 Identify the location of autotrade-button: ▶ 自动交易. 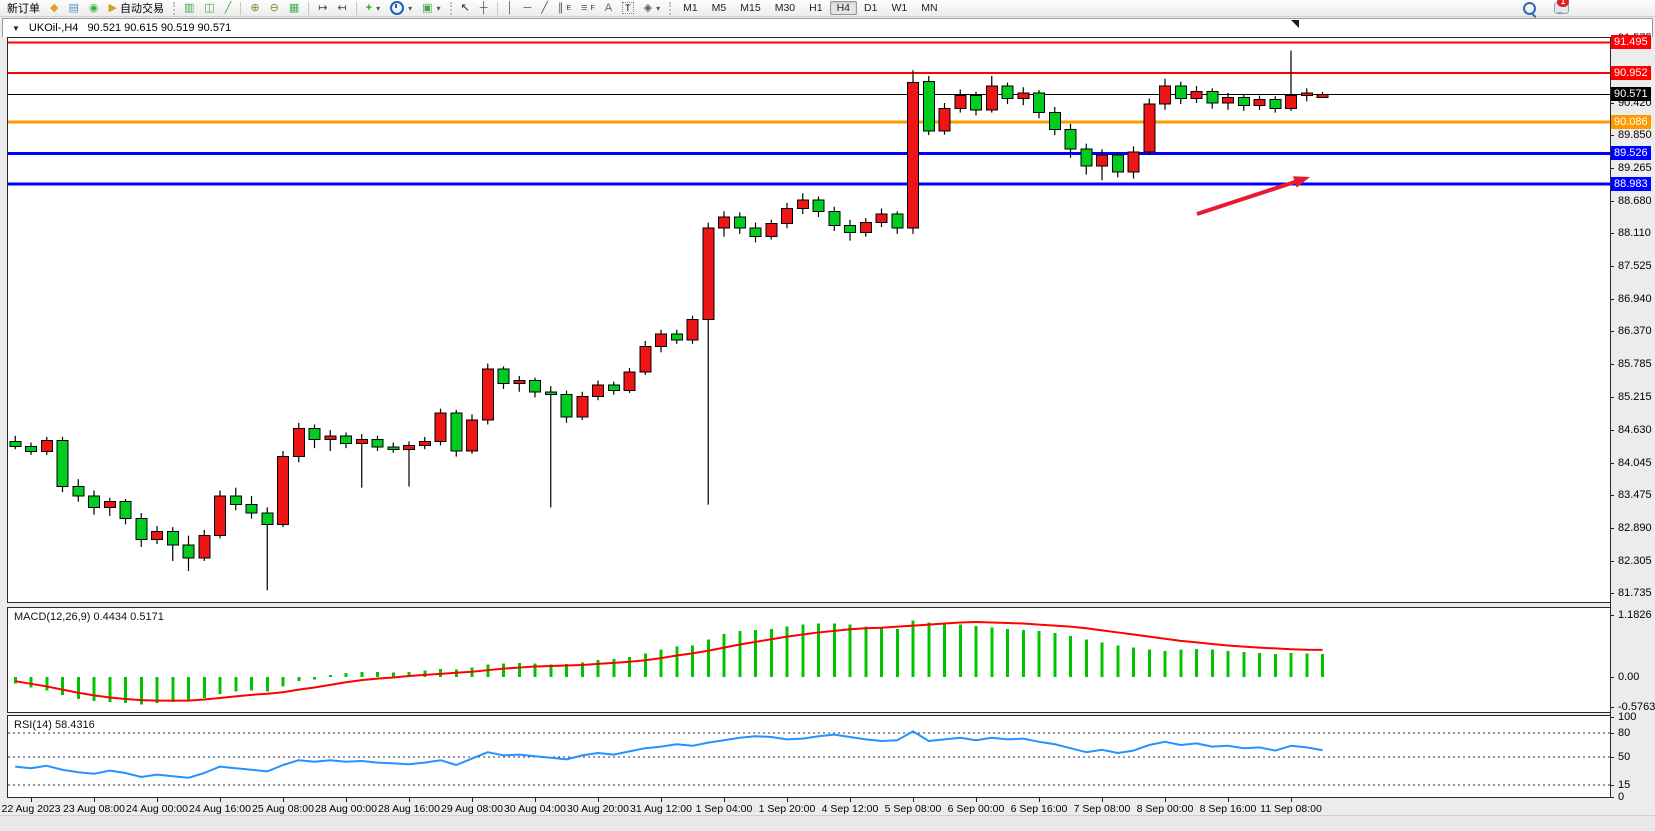
(136, 8).